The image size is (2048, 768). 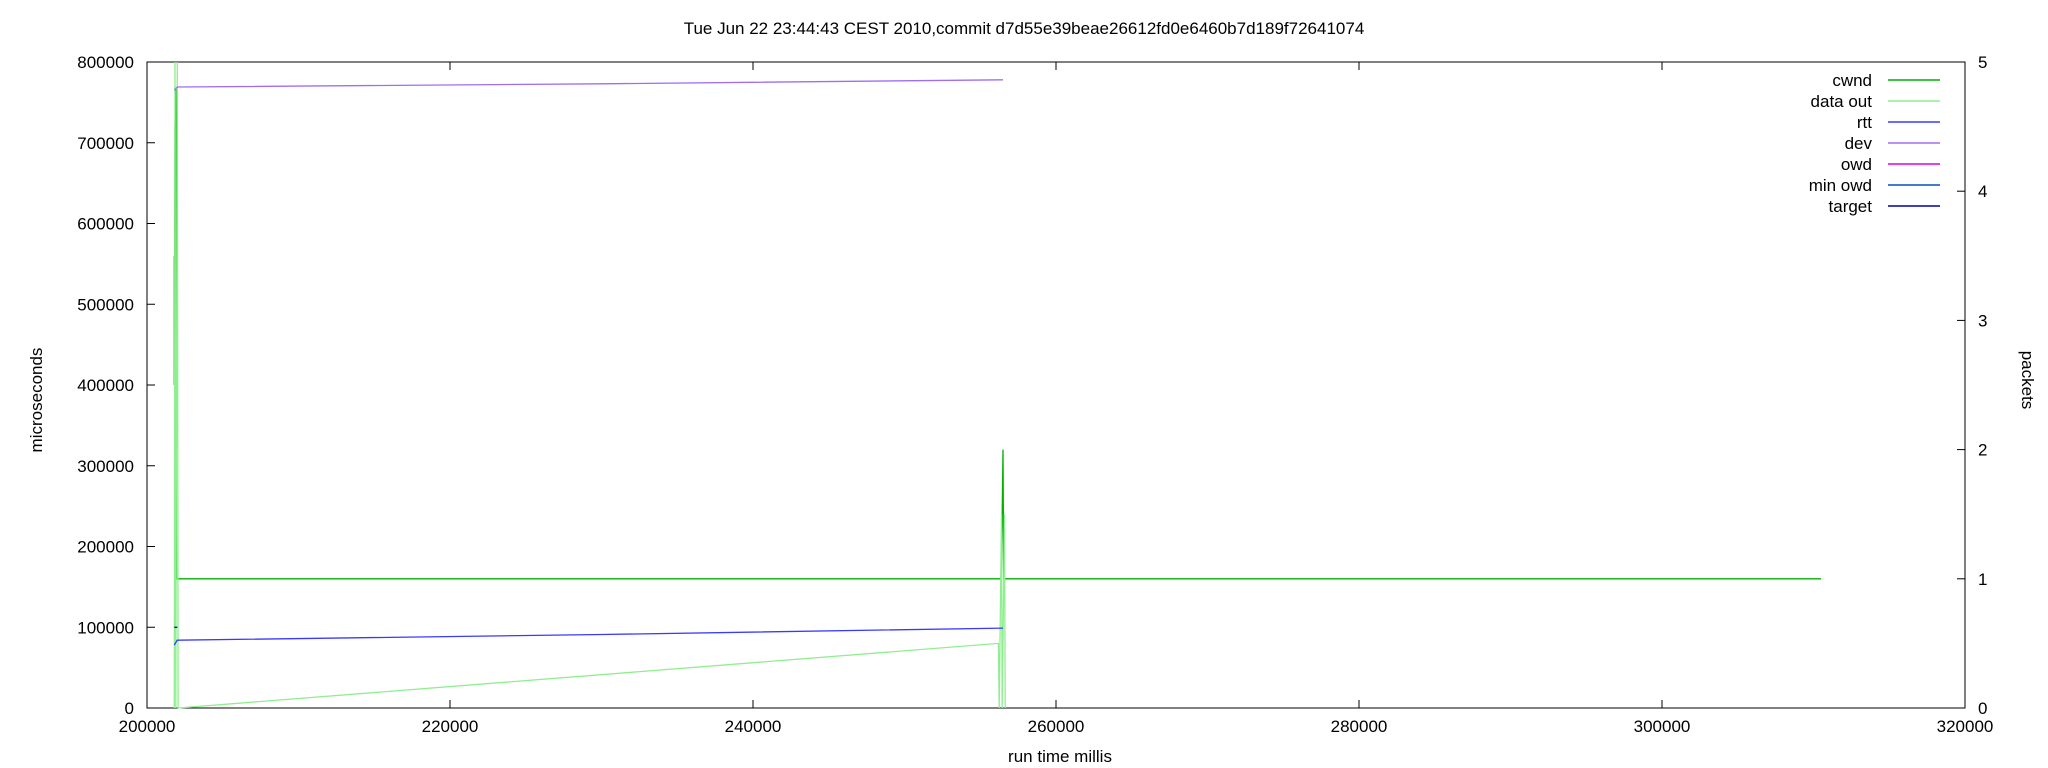 What do you see at coordinates (105, 143) in the screenshot?
I see `y-tick-label-7: 700000` at bounding box center [105, 143].